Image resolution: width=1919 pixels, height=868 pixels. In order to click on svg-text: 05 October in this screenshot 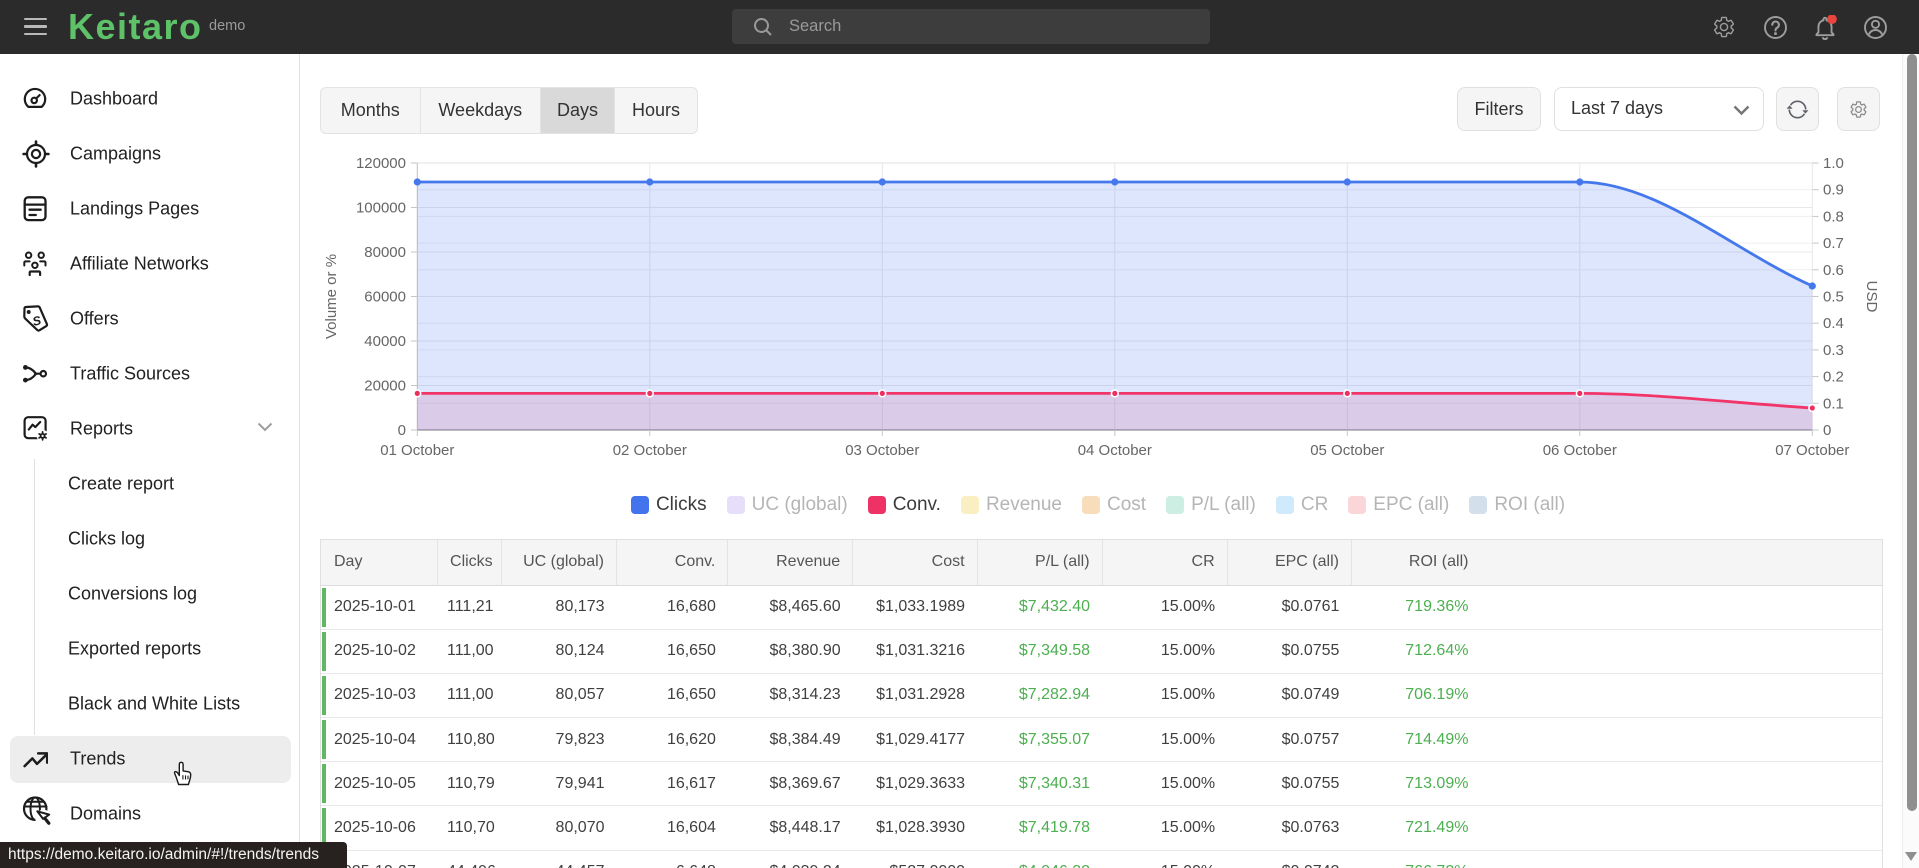, I will do `click(1347, 450)`.